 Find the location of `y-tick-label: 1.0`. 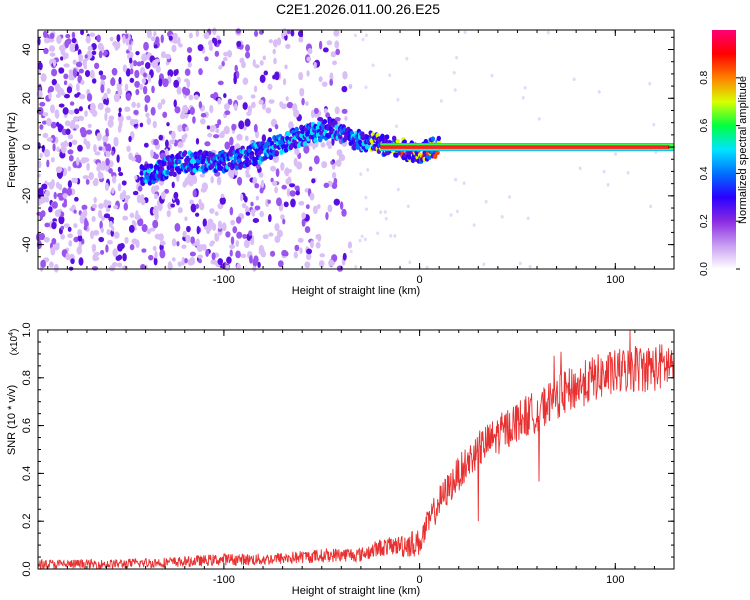

y-tick-label: 1.0 is located at coordinates (27, 329).